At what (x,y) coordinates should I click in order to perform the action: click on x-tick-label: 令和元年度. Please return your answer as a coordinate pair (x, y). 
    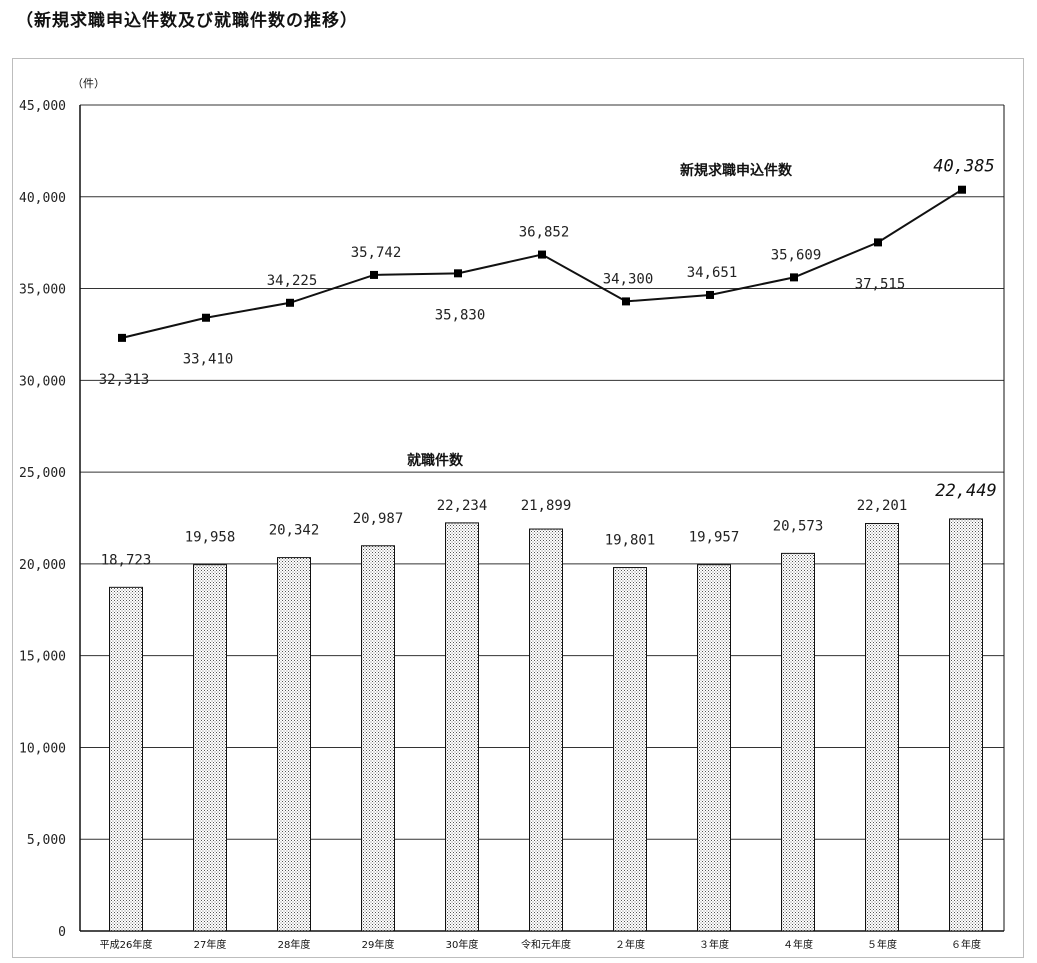
    Looking at the image, I should click on (546, 944).